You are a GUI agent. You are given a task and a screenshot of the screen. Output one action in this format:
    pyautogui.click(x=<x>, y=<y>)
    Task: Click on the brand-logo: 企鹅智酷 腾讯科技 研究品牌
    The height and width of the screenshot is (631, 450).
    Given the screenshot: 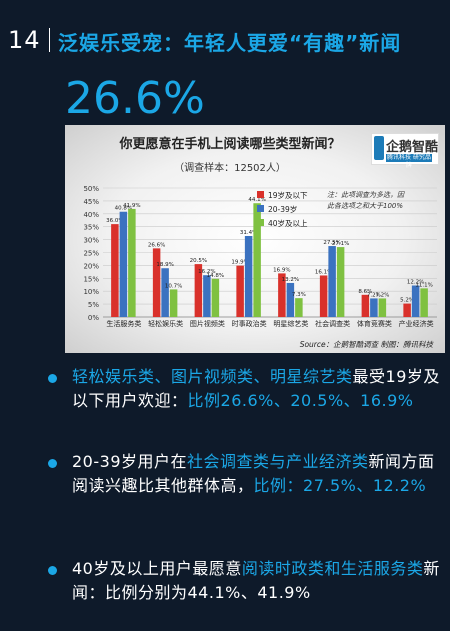 What is the action you would take?
    pyautogui.click(x=405, y=151)
    